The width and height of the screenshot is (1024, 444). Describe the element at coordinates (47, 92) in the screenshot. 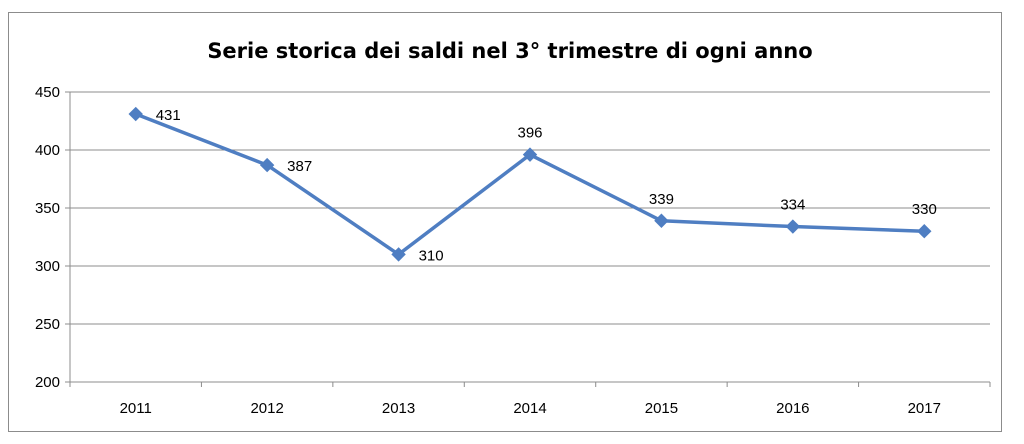

I see `y-tick-label: 450` at that location.